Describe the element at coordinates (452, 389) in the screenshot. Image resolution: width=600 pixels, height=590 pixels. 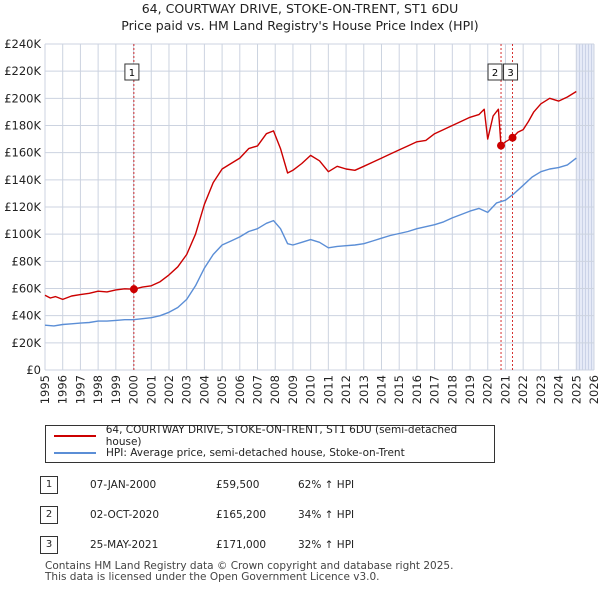
I see `x-tick-label: 2018` at that location.